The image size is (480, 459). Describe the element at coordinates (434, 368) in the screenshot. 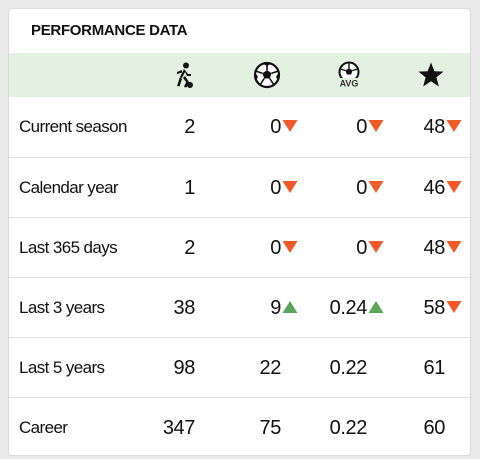

I see `stat-value: 61` at that location.